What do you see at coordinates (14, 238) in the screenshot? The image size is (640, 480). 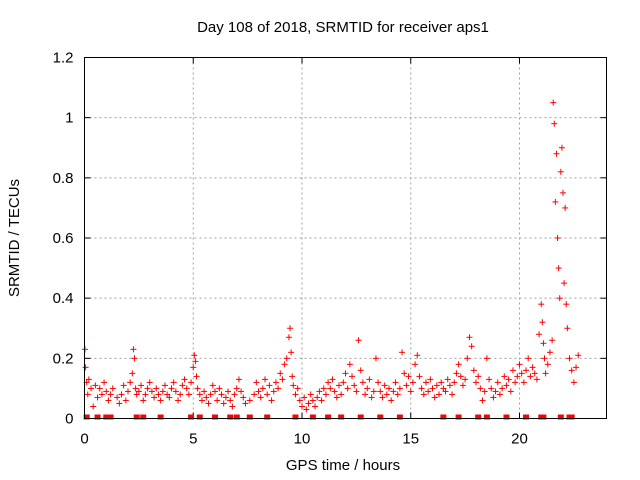 I see `y-axis-label: SRMTID / TECUs` at bounding box center [14, 238].